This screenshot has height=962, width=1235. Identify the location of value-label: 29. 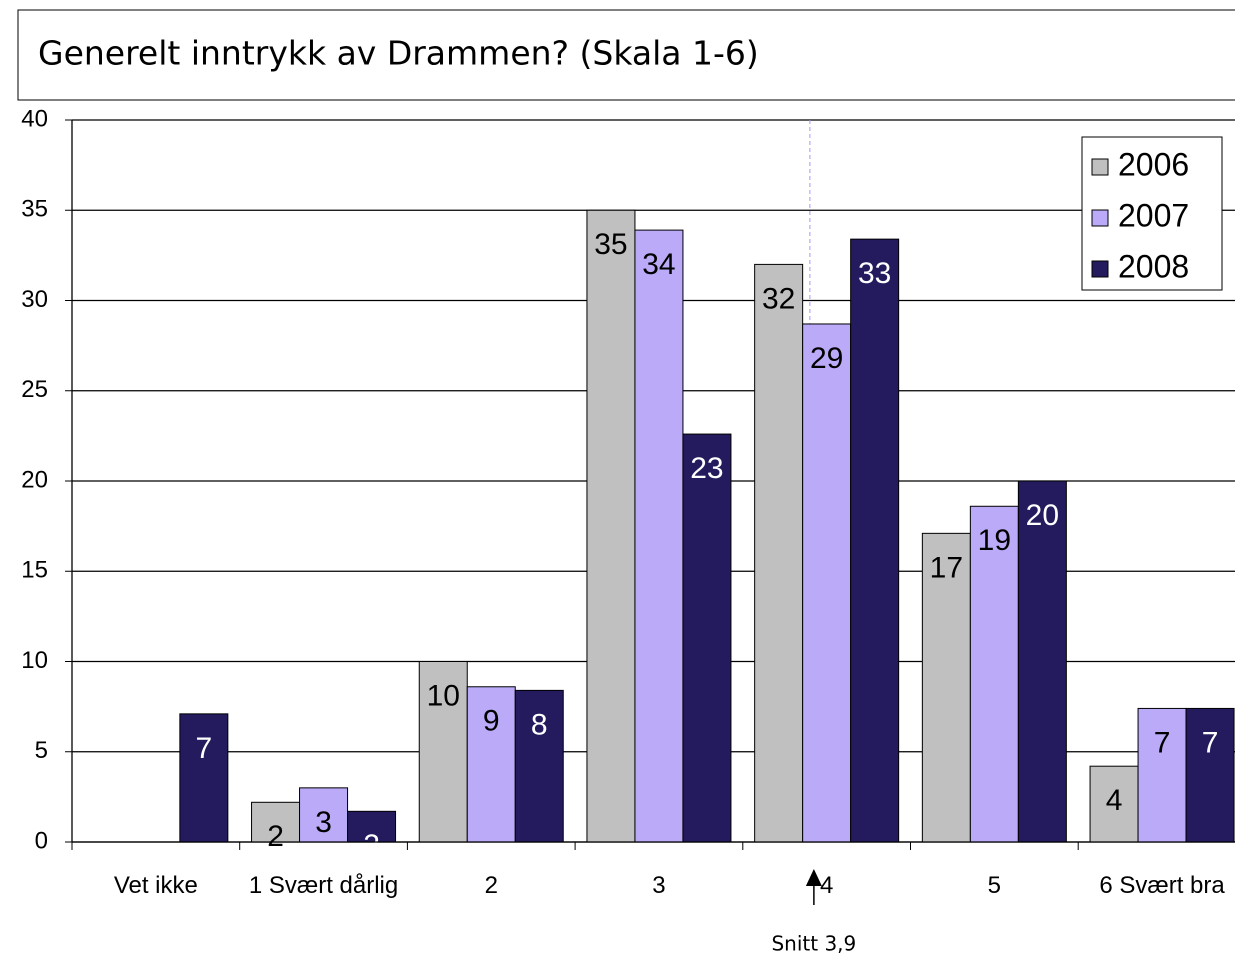
(826, 358).